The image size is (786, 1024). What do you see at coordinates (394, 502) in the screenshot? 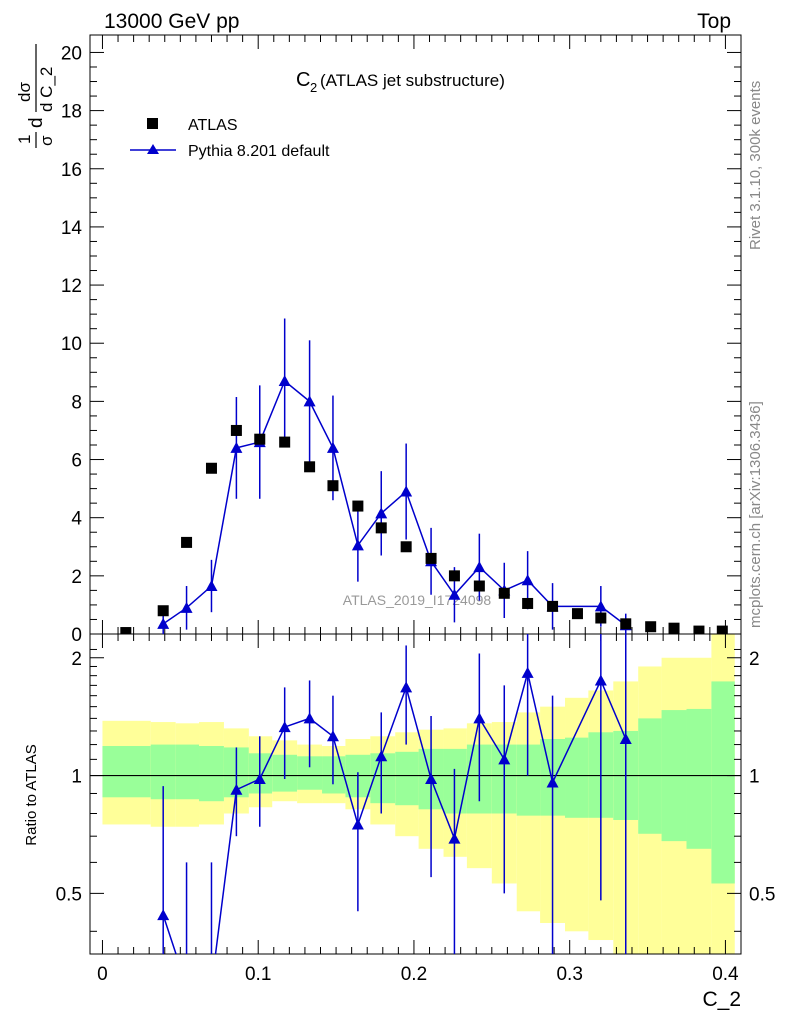
I see `mc-line` at bounding box center [394, 502].